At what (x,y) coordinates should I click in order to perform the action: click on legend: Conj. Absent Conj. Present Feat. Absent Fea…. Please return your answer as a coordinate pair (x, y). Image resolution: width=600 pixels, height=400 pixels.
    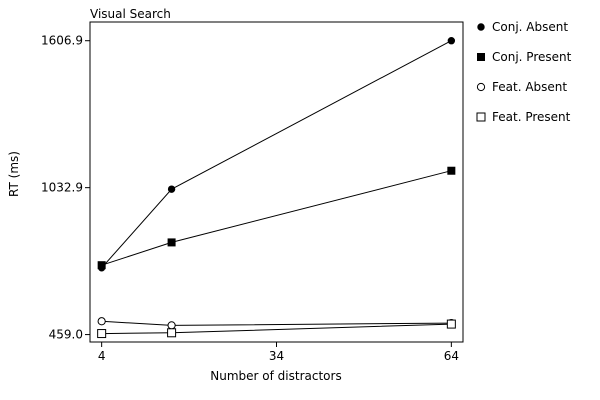
    Looking at the image, I should click on (524, 72).